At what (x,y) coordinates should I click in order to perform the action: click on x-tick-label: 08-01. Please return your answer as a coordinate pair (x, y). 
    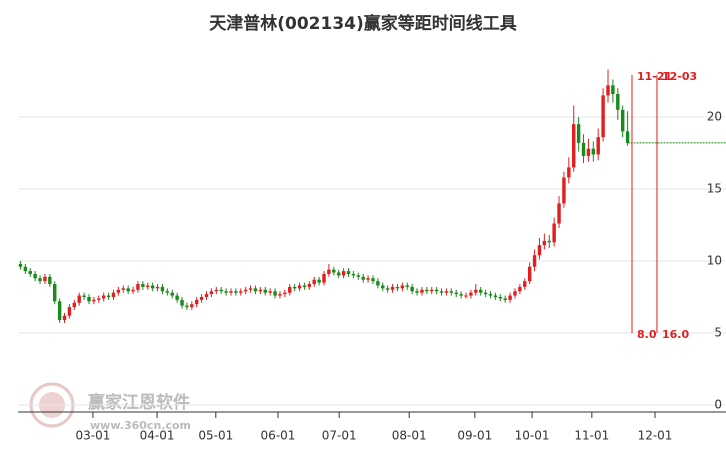
    Looking at the image, I should click on (409, 436).